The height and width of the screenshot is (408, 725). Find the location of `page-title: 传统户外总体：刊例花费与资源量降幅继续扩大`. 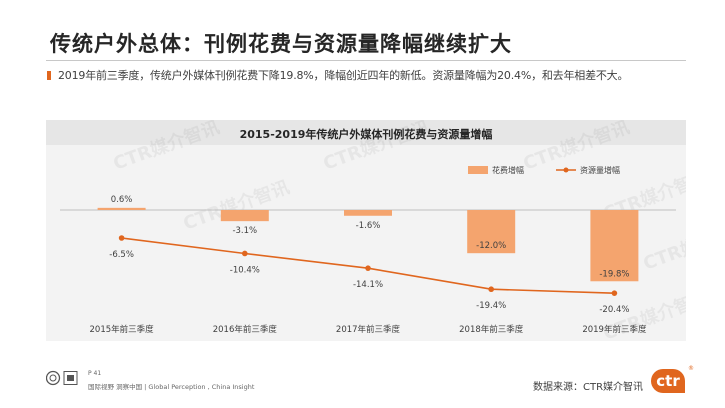

page-title: 传统户外总体：刊例花费与资源量降幅继续扩大 is located at coordinates (281, 44).